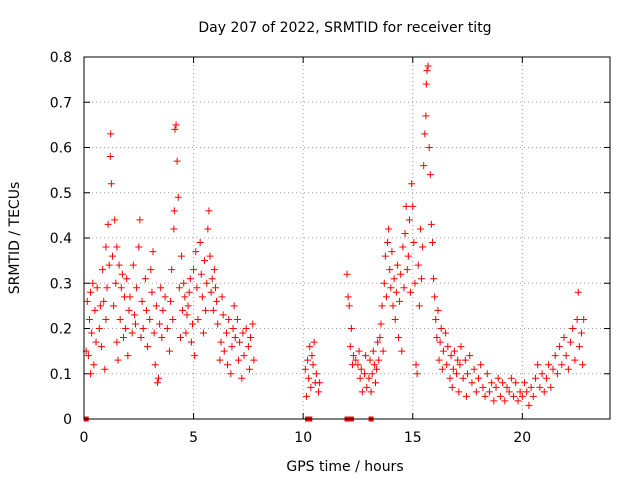 The image size is (640, 480). What do you see at coordinates (15, 238) in the screenshot?
I see `y-axis-label: SRMTID / TECUs` at bounding box center [15, 238].